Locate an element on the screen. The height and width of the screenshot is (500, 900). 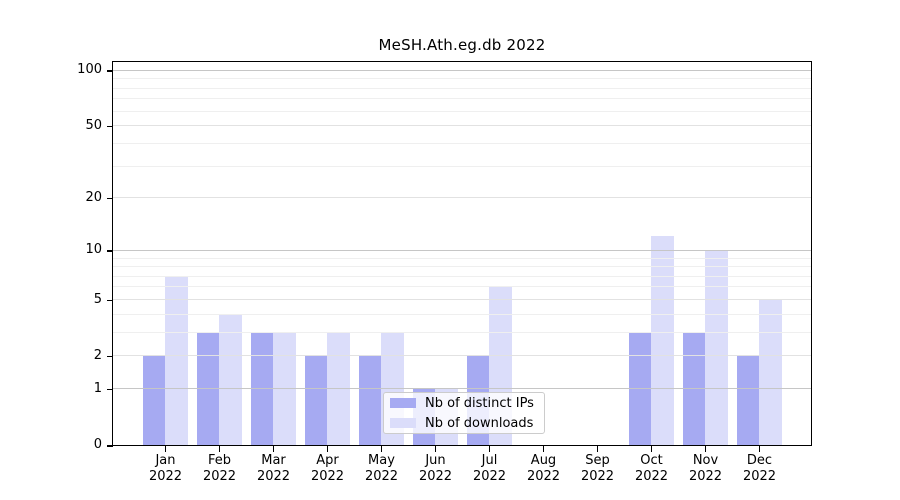
x-label-jul-2022: Jul 2022 is located at coordinates (490, 468).